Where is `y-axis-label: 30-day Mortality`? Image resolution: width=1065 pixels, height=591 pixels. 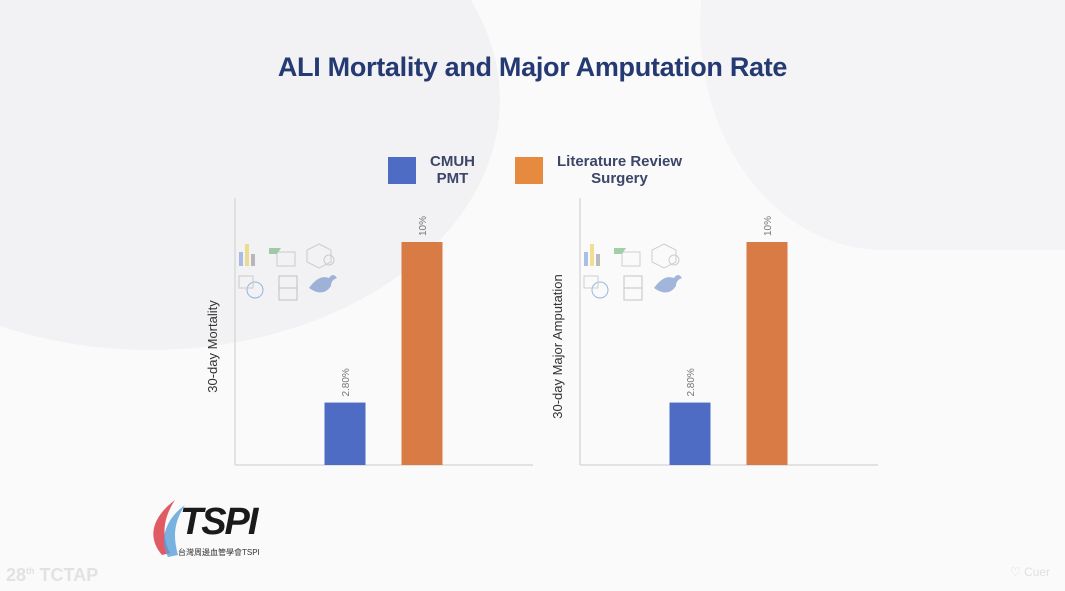
y-axis-label: 30-day Mortality is located at coordinates (212, 346).